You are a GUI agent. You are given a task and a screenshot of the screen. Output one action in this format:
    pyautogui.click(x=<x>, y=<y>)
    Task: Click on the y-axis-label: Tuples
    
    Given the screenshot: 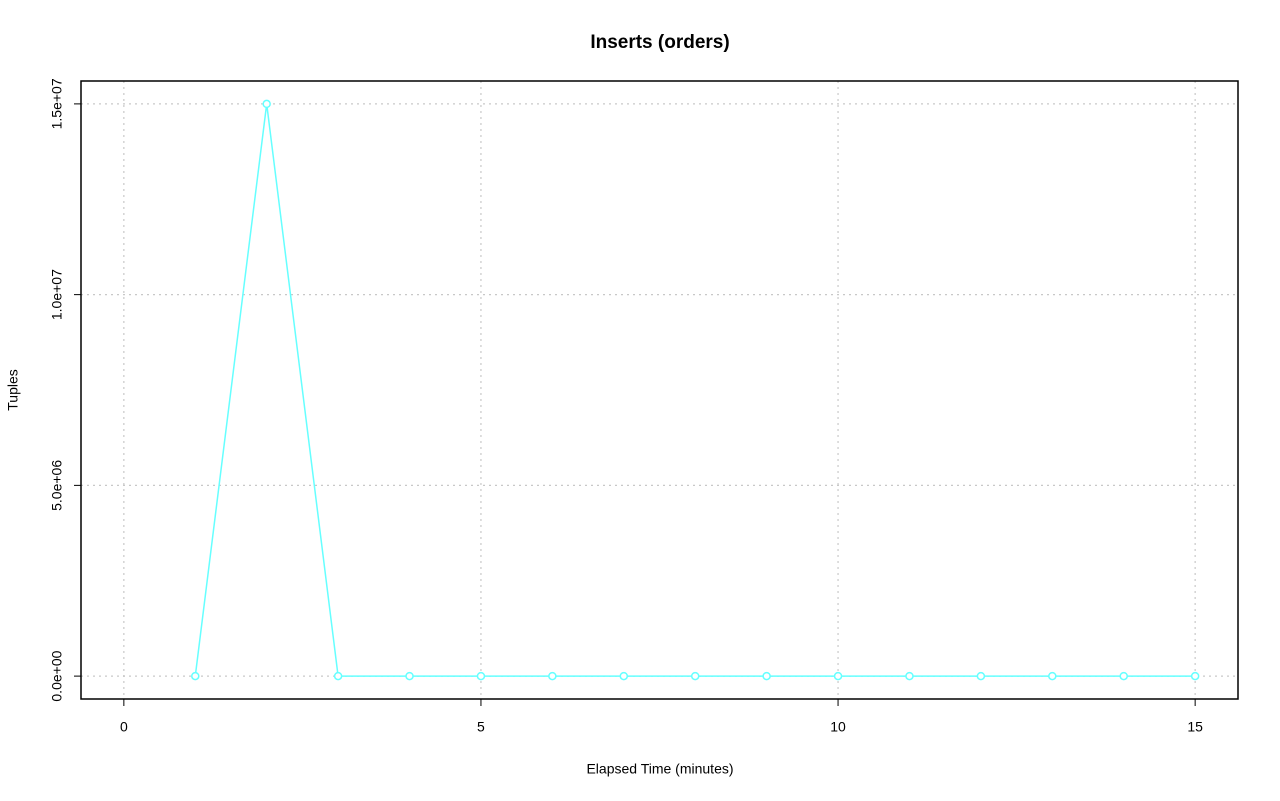 What is the action you would take?
    pyautogui.click(x=13, y=390)
    